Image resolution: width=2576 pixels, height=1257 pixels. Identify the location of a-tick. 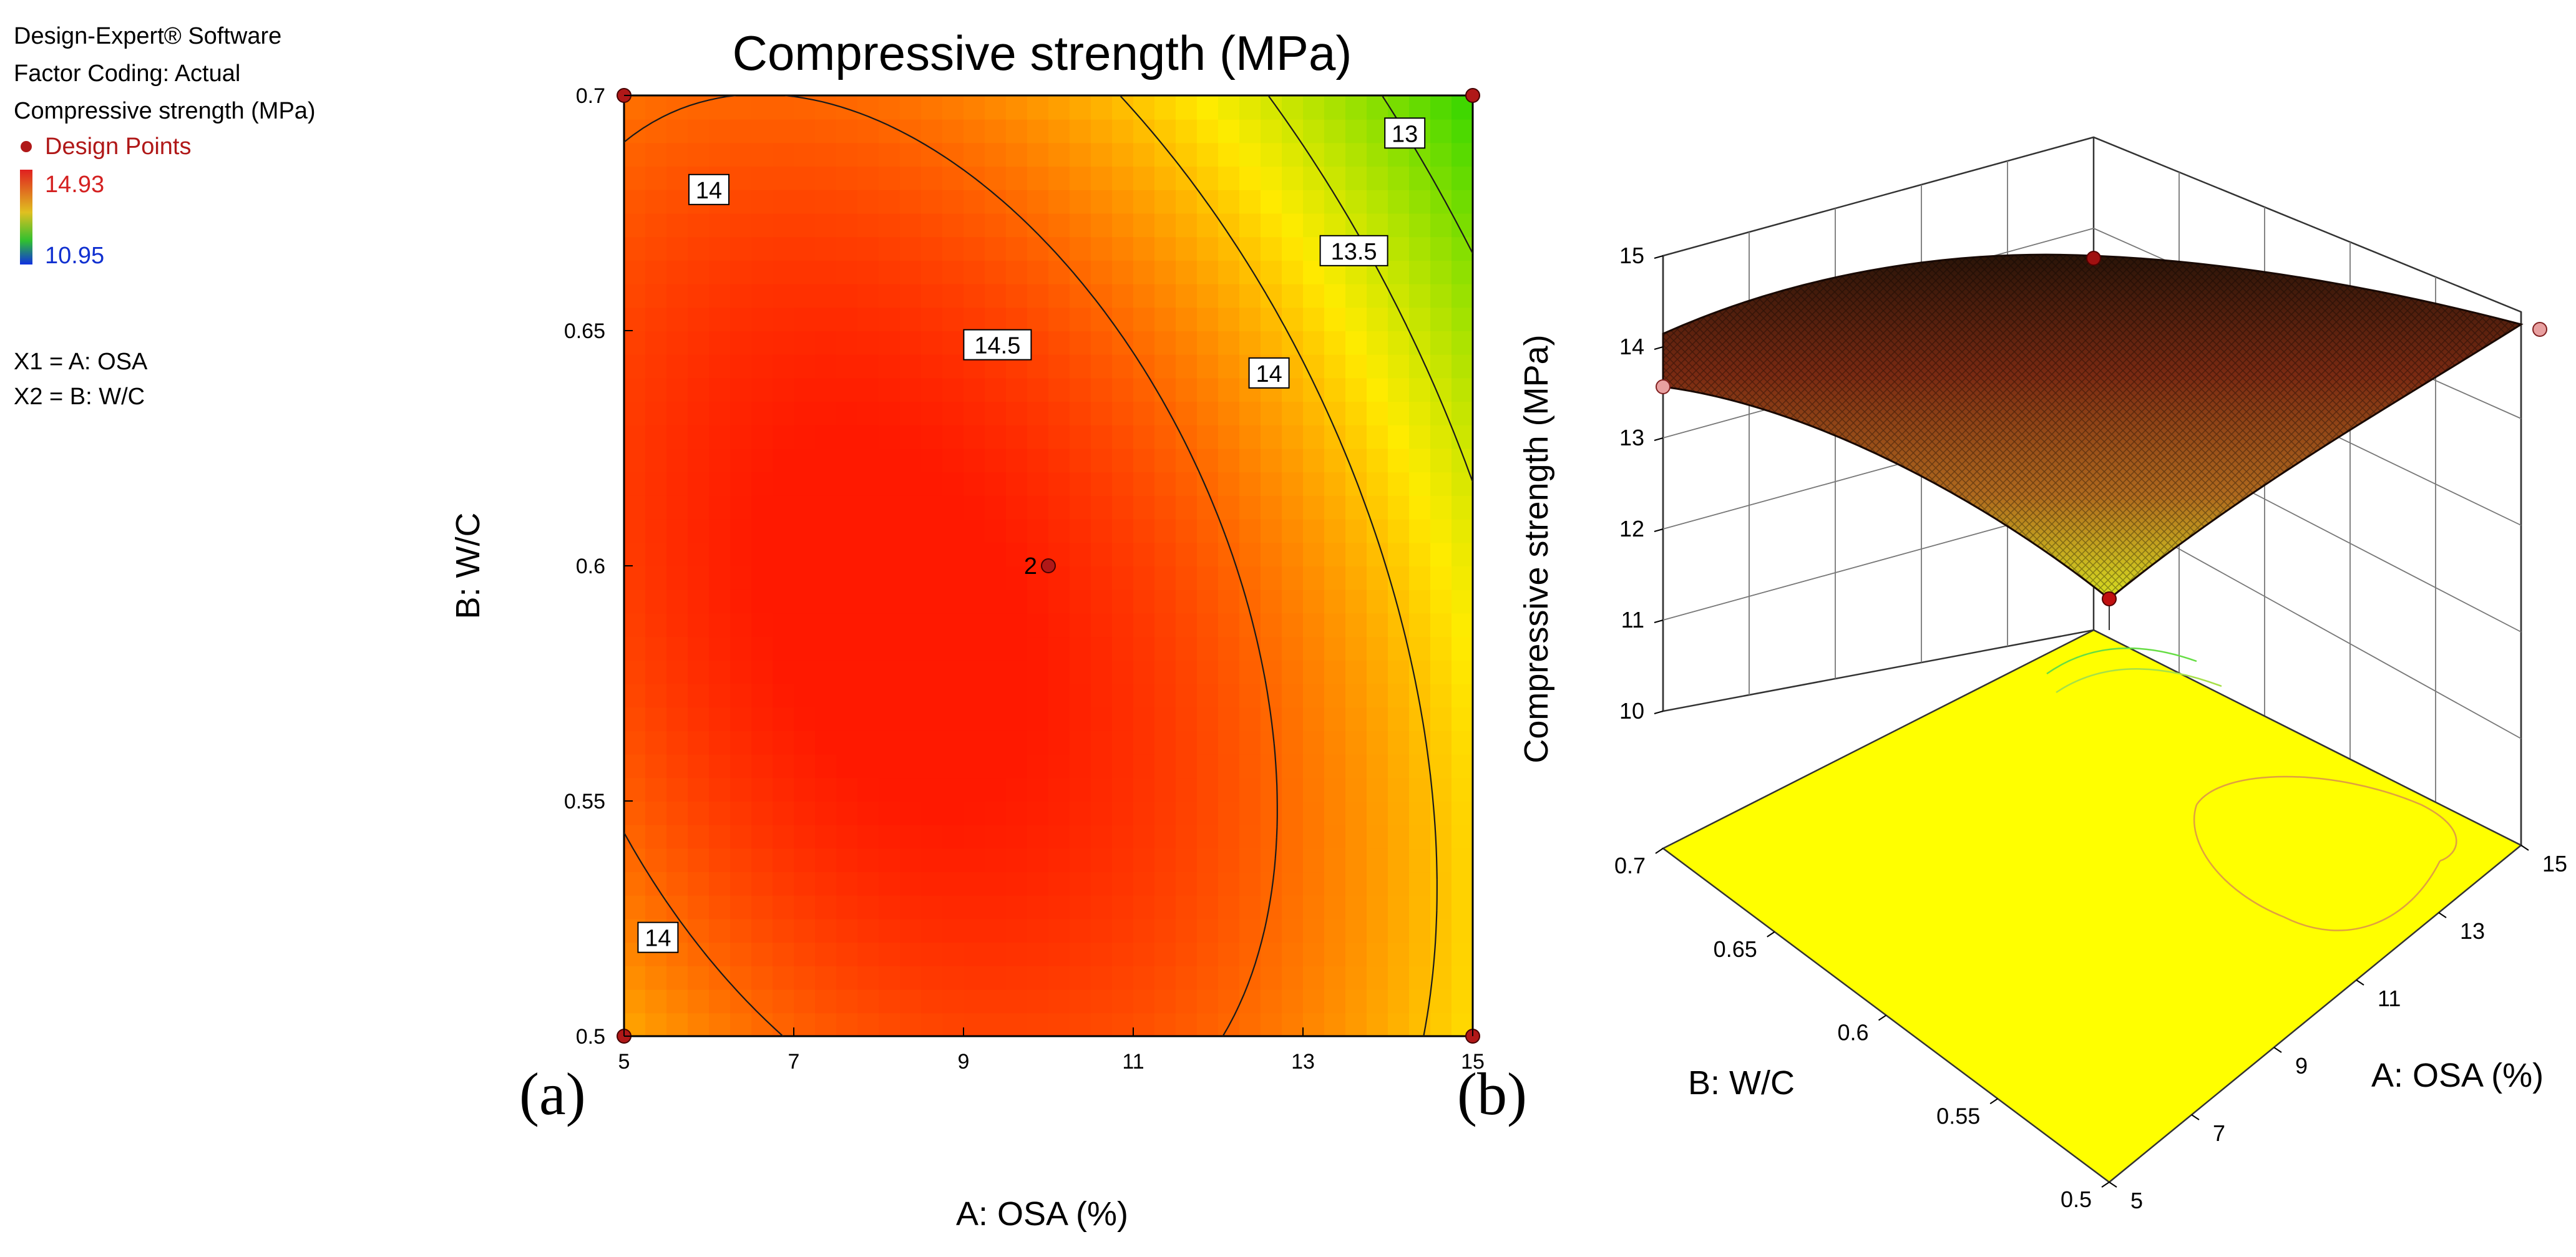
(2360, 983).